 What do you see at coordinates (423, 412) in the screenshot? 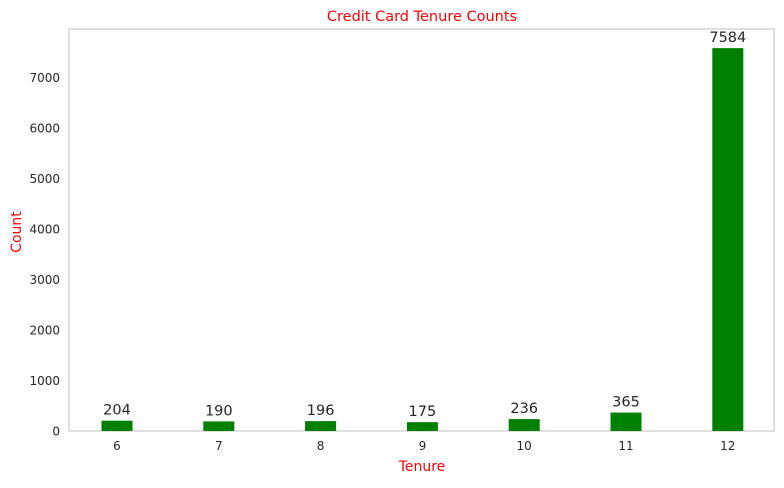
I see `data-label: 175` at bounding box center [423, 412].